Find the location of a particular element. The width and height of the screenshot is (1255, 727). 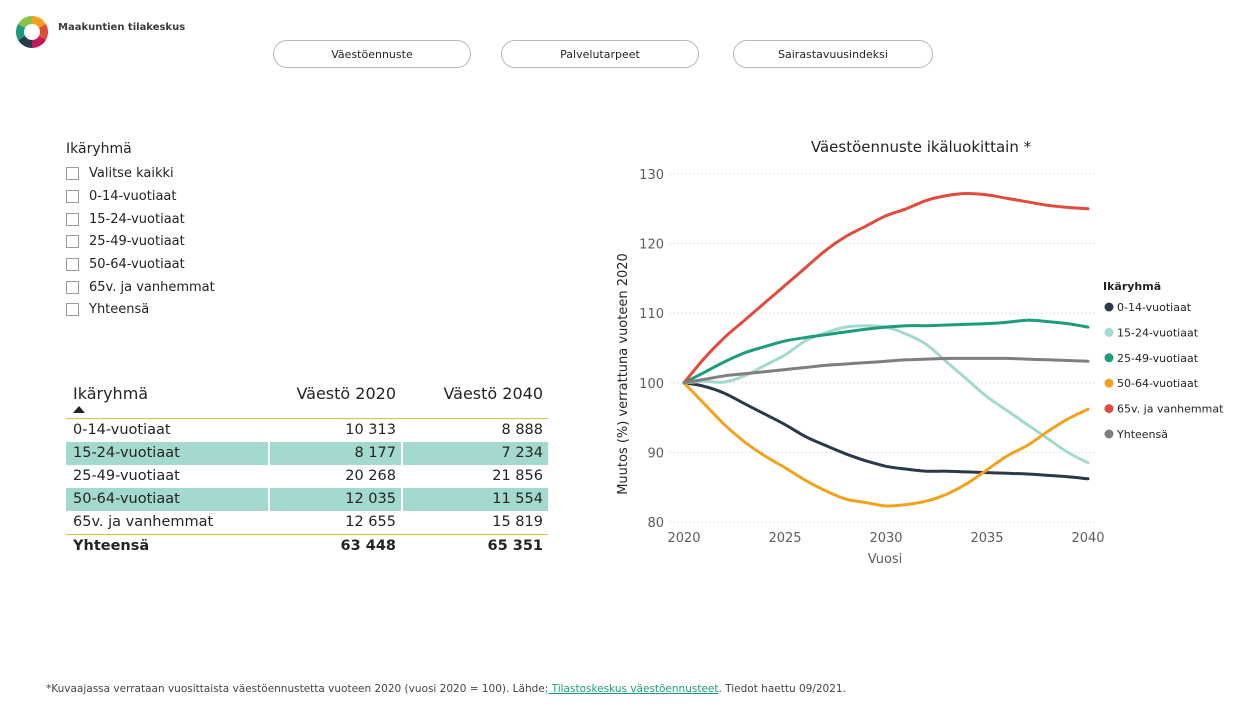

slicer-item-select-all: Valitse kaikki is located at coordinates (120, 173).